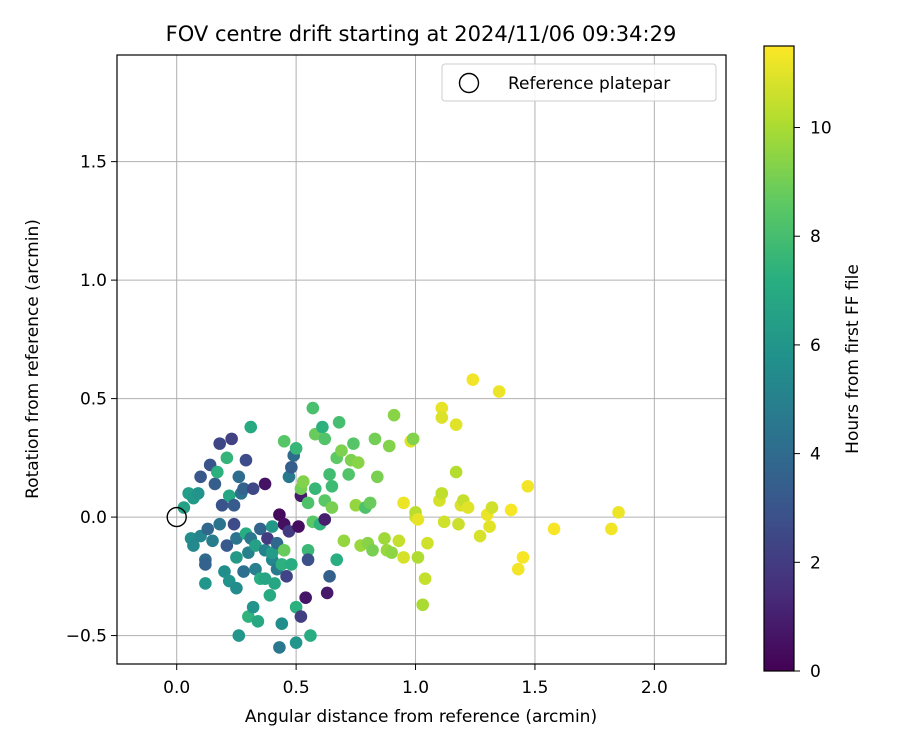 The height and width of the screenshot is (750, 900). I want to click on y-axis-ticks: −0.5 0.0 0.5 1.0 1.5, so click(91, 400).